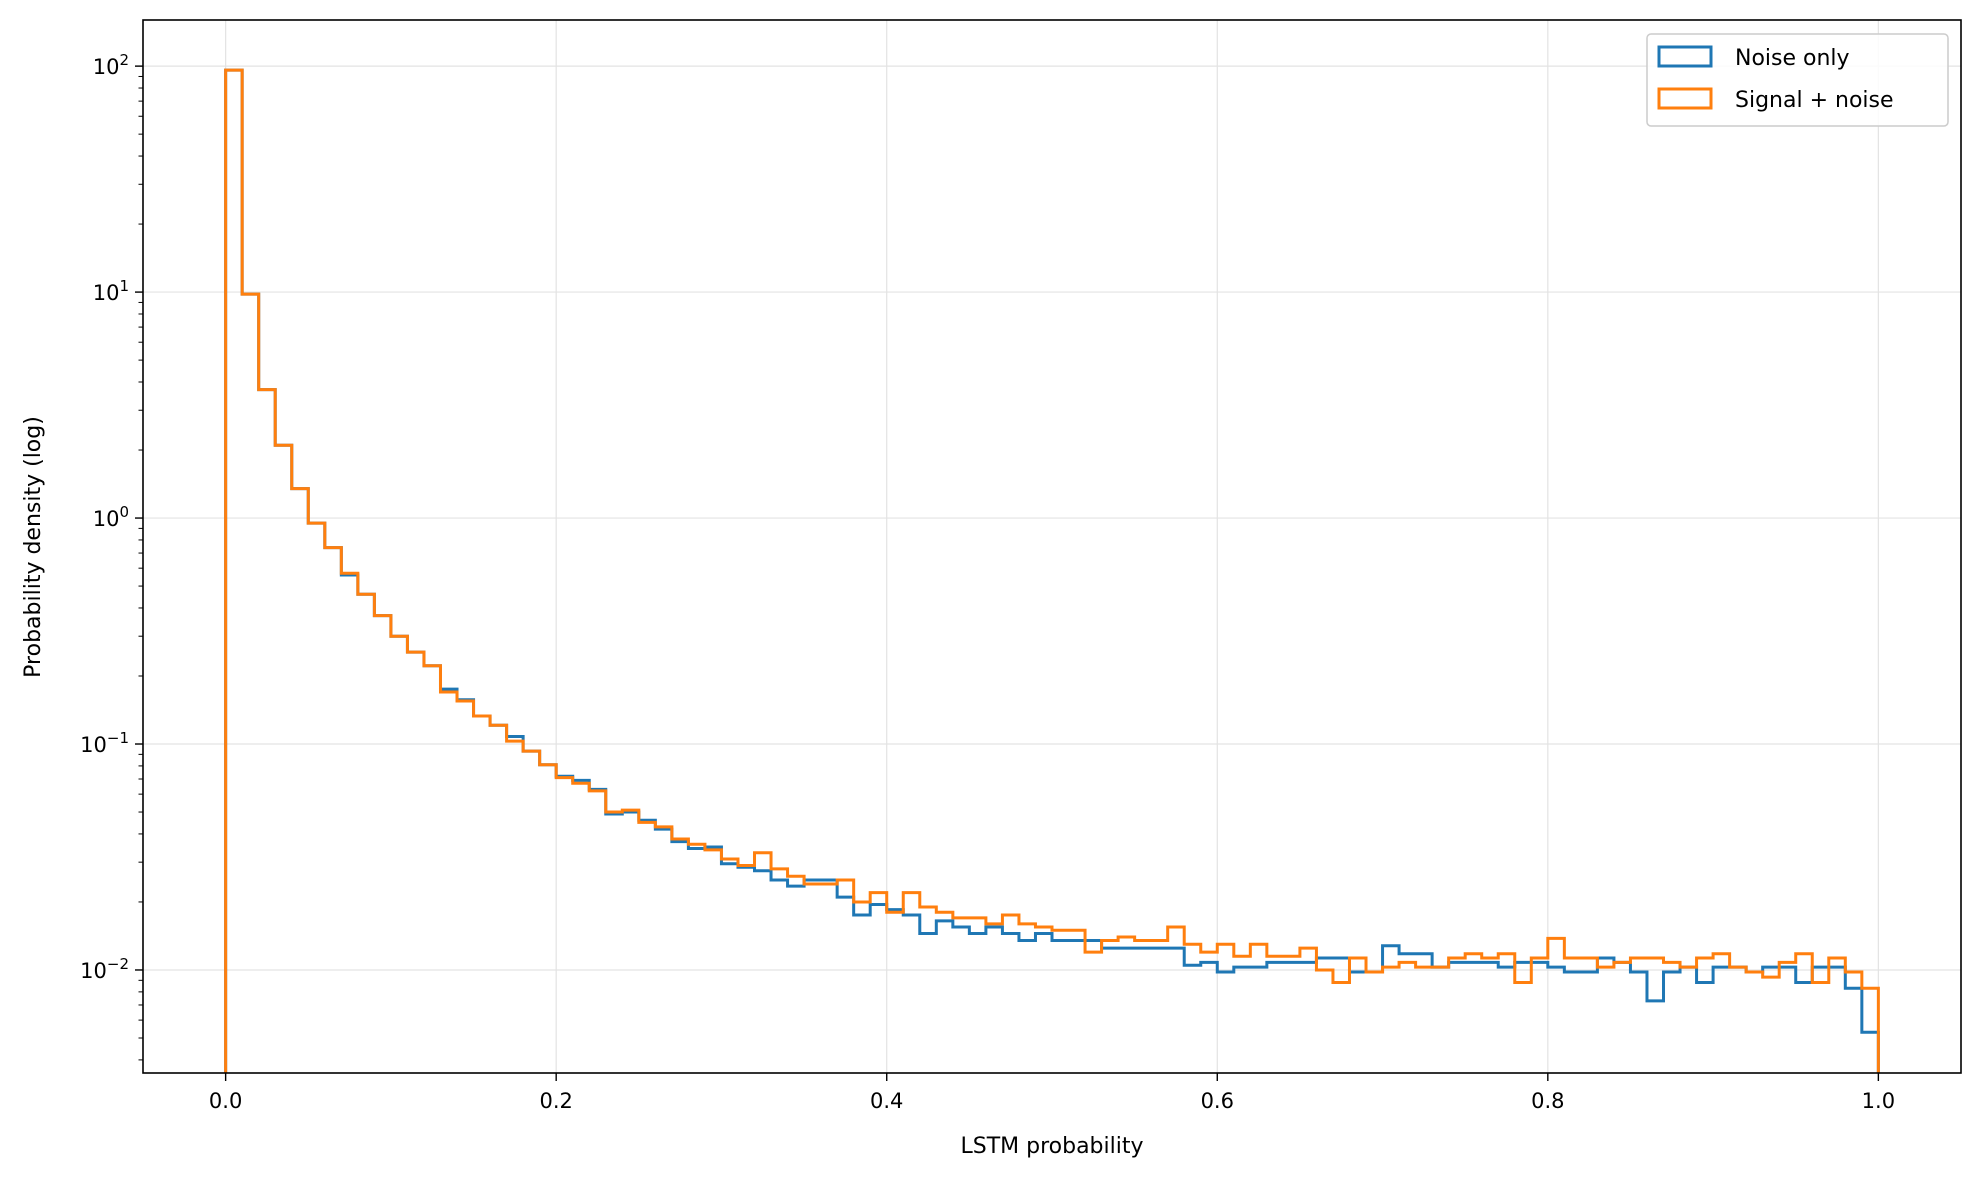 This screenshot has height=1180, width=1978. What do you see at coordinates (1792, 58) in the screenshot?
I see `legend-label-noise-only: Noise only` at bounding box center [1792, 58].